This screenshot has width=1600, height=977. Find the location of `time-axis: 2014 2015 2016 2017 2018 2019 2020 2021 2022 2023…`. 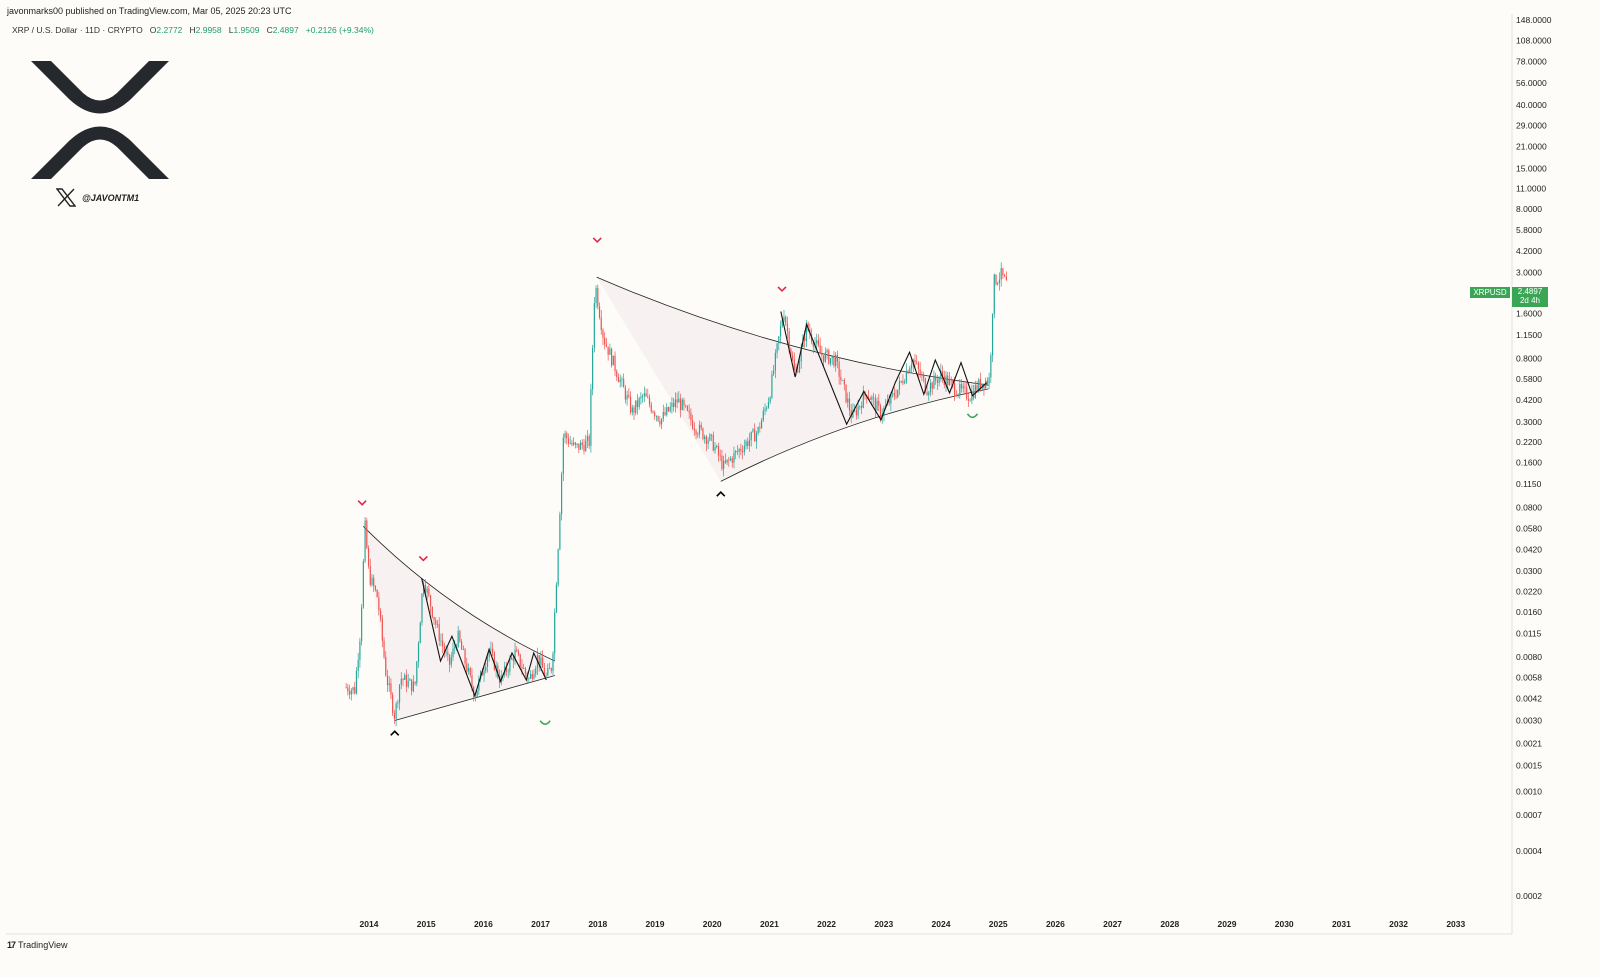

time-axis: 2014 2015 2016 2017 2018 2019 2020 2021 2022 2023… is located at coordinates (913, 924).